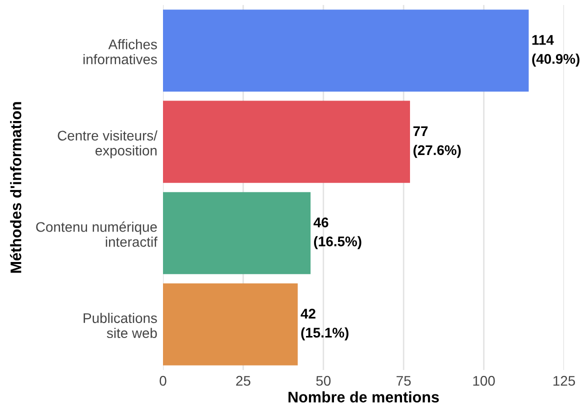 Image resolution: width=581 pixels, height=410 pixels. Describe the element at coordinates (323, 381) in the screenshot. I see `x-tick-label: 50` at that location.